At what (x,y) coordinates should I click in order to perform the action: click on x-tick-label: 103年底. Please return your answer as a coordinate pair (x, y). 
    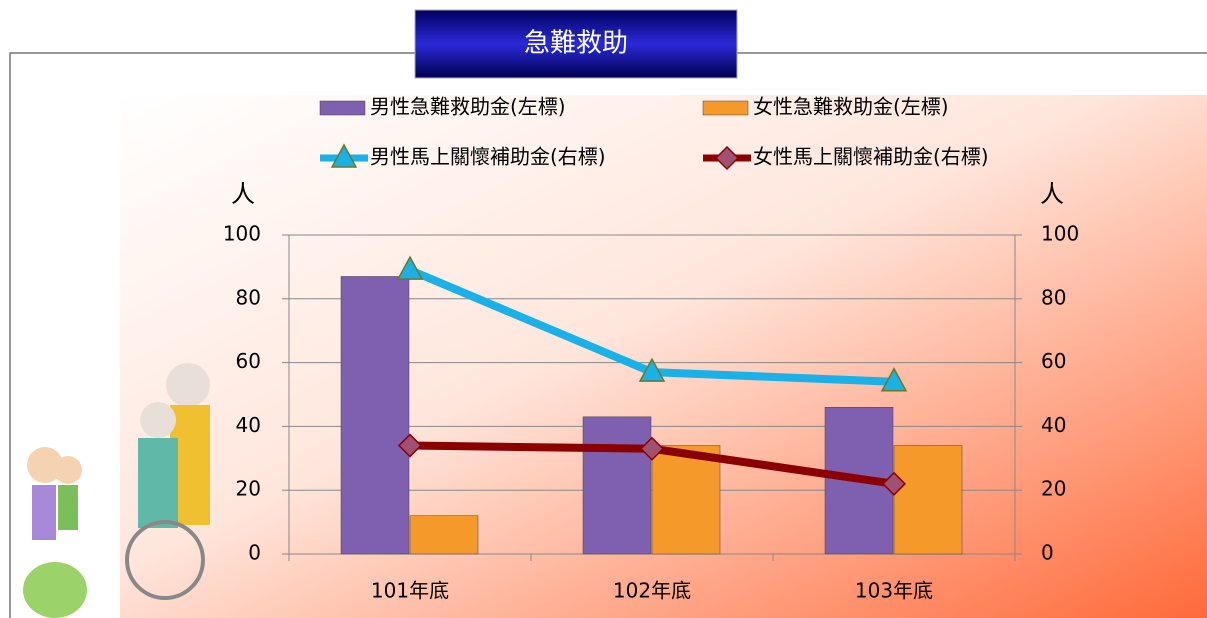
    Looking at the image, I should click on (894, 591).